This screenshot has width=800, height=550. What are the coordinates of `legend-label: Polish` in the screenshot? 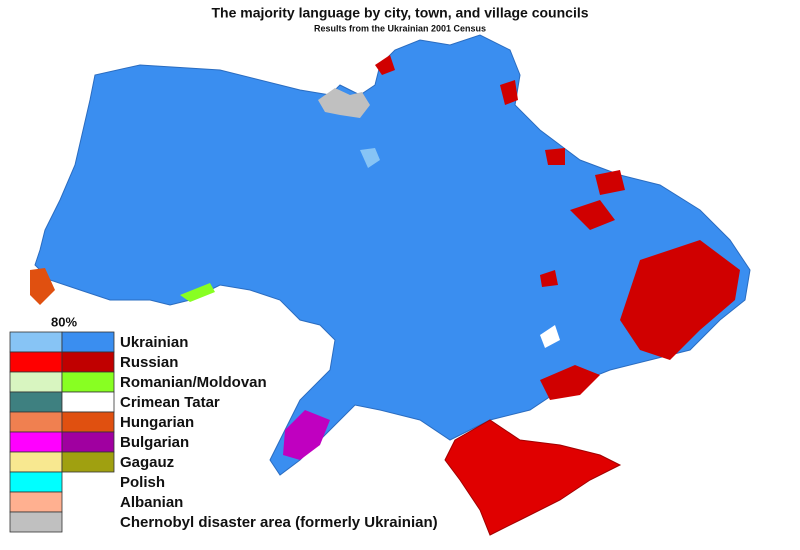 It's located at (142, 482).